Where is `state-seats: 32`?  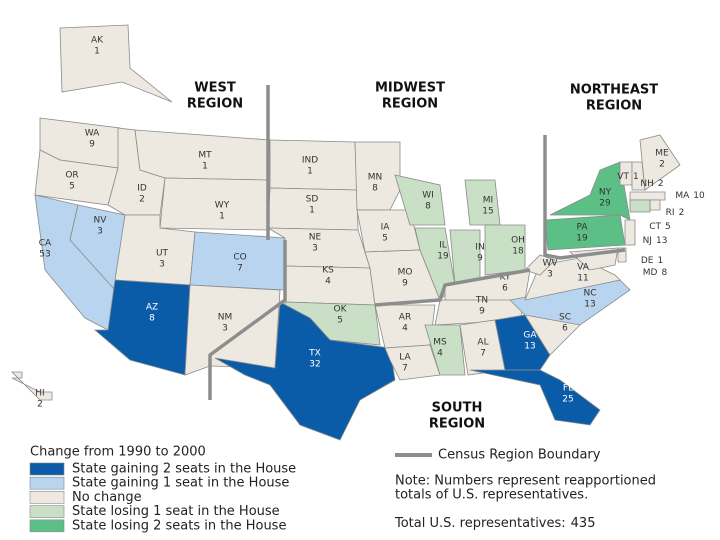 state-seats: 32 is located at coordinates (314, 365).